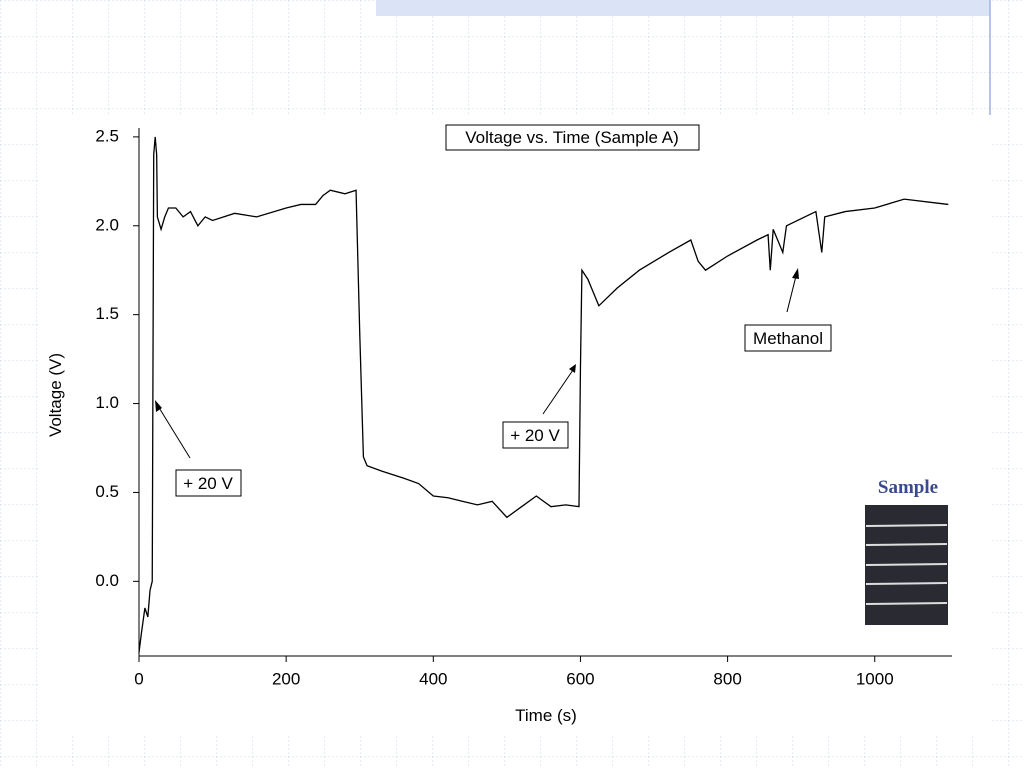  What do you see at coordinates (138, 678) in the screenshot?
I see `x-tick-label: 0` at bounding box center [138, 678].